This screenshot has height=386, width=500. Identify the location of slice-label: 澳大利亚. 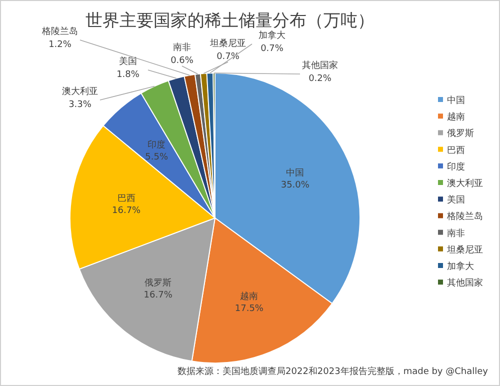
(80, 91).